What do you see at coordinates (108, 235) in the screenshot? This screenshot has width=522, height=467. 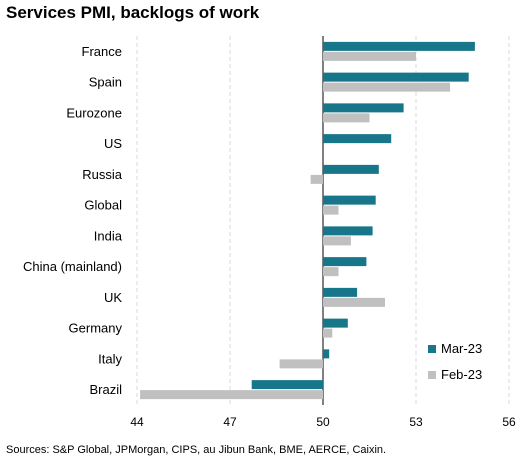 I see `category-label: India` at bounding box center [108, 235].